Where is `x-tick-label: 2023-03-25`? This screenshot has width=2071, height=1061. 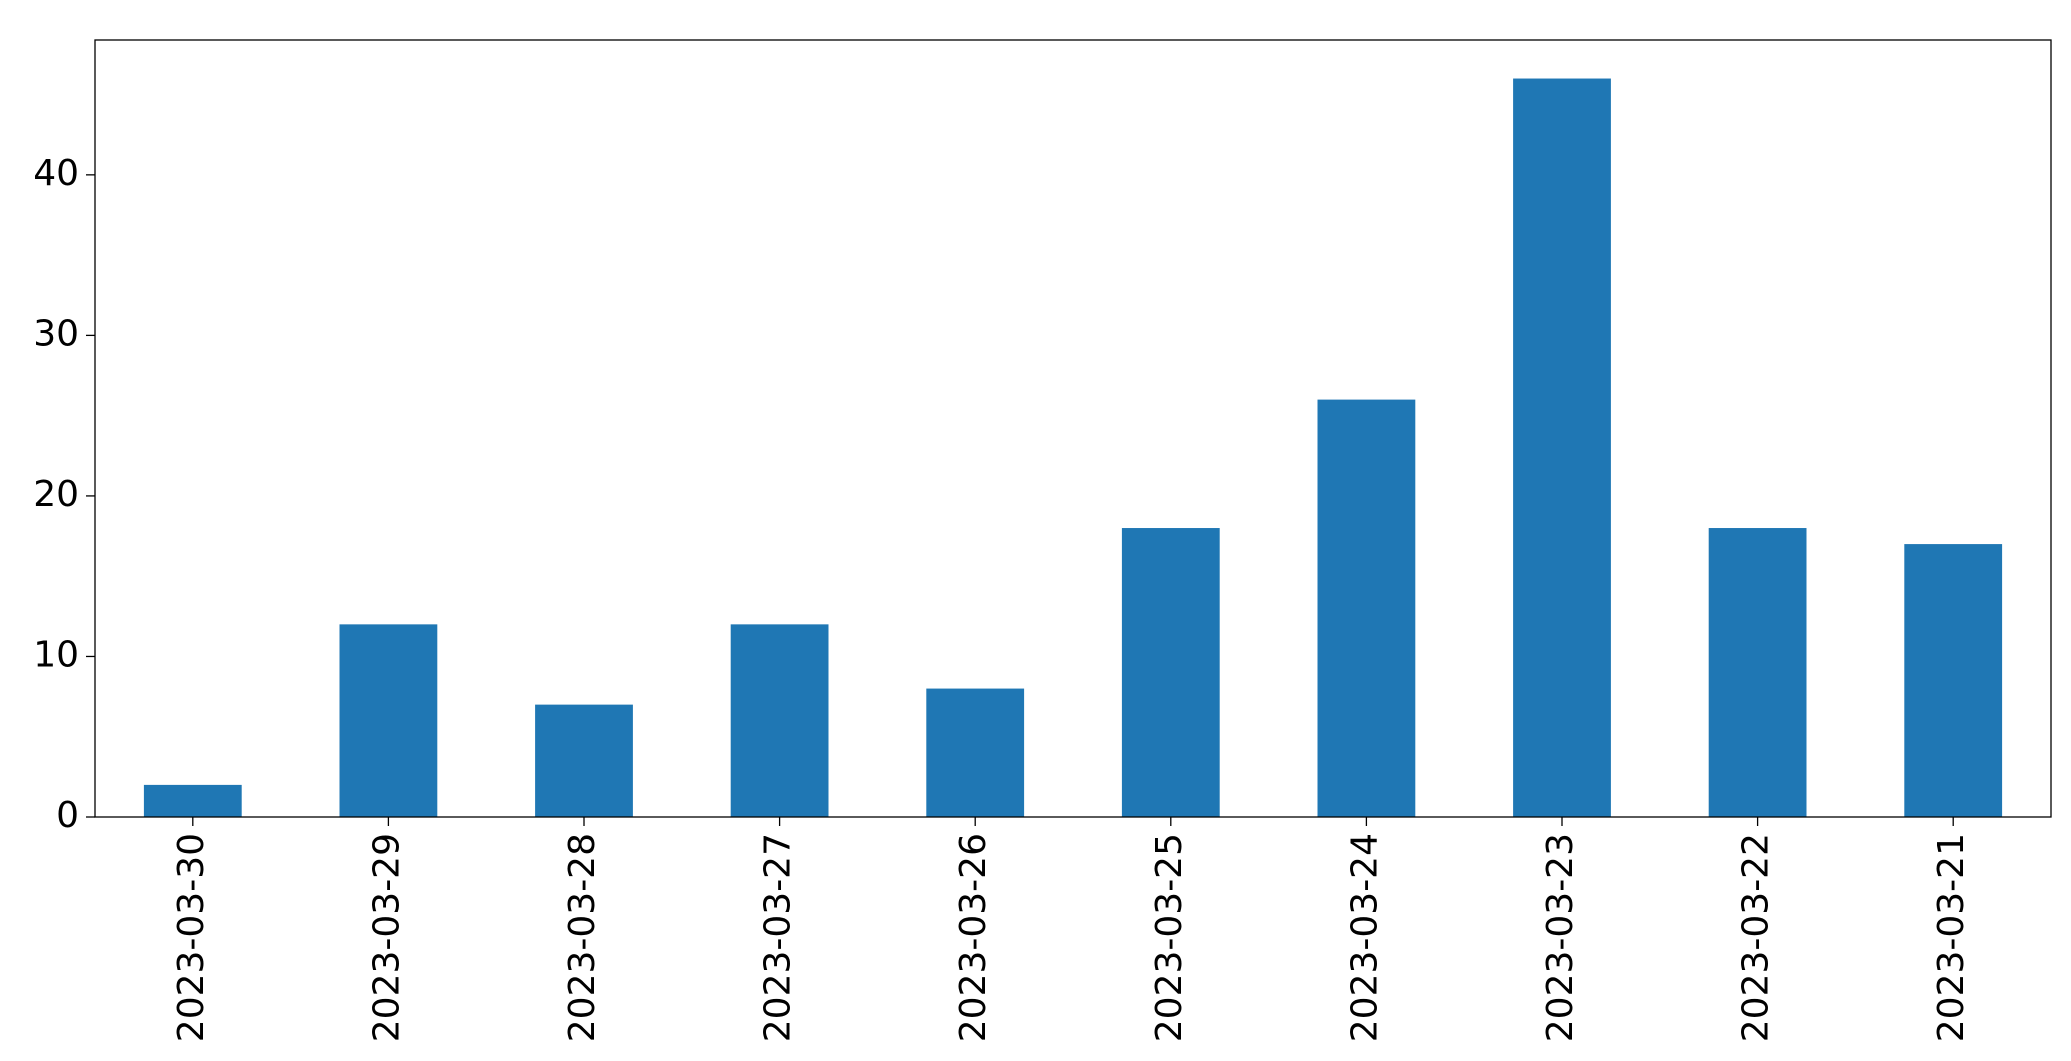 x-tick-label: 2023-03-25 is located at coordinates (1169, 937).